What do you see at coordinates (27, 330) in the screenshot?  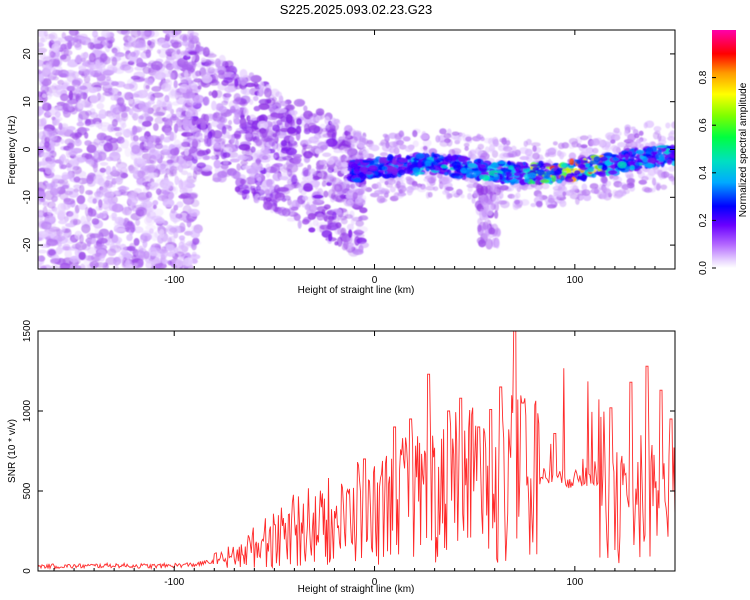 I see `snr-y-tick-label: 1500` at bounding box center [27, 330].